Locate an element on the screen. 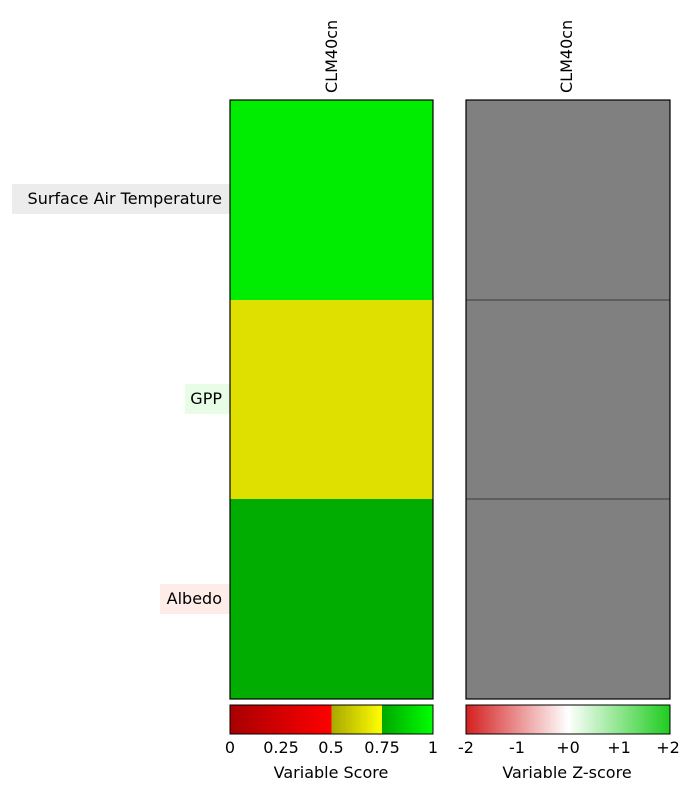  colorbar-tick-label: 0 is located at coordinates (230, 747).